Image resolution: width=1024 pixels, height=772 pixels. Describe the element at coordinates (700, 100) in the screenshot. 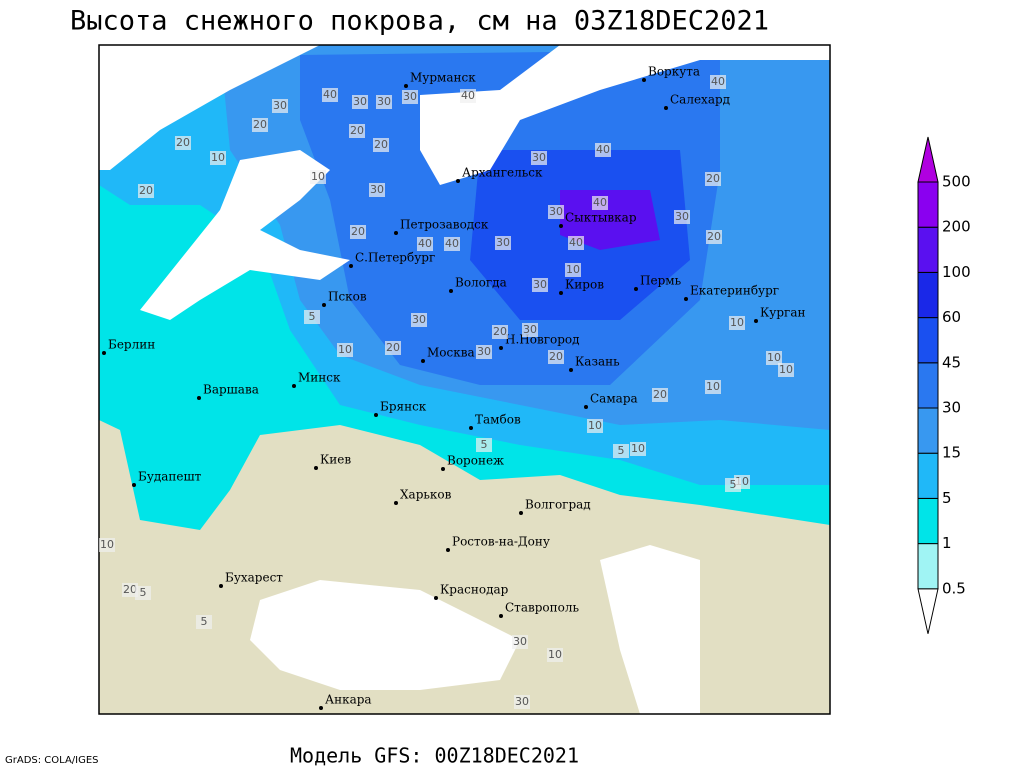

I see `city-label: Салехард` at that location.